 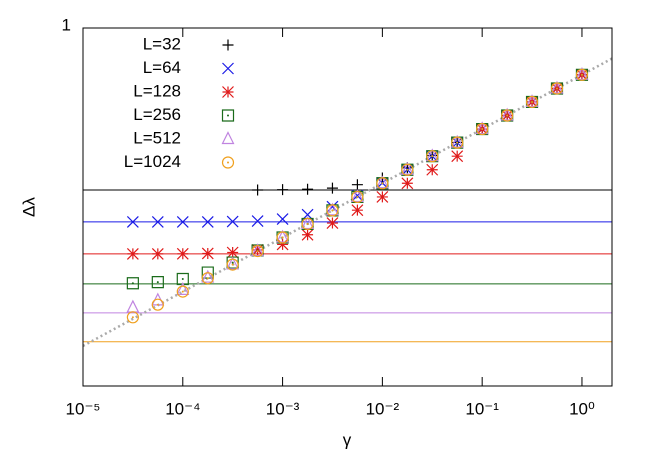 I want to click on x-axis-label: γ, so click(x=347, y=439).